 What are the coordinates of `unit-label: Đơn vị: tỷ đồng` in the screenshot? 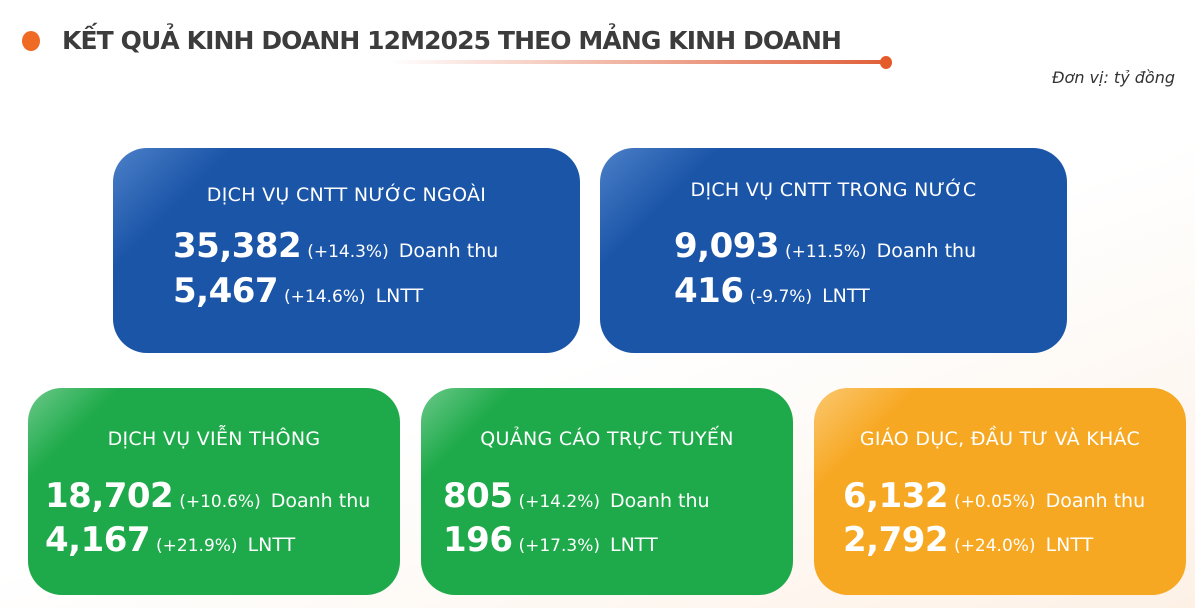 It's located at (1113, 77).